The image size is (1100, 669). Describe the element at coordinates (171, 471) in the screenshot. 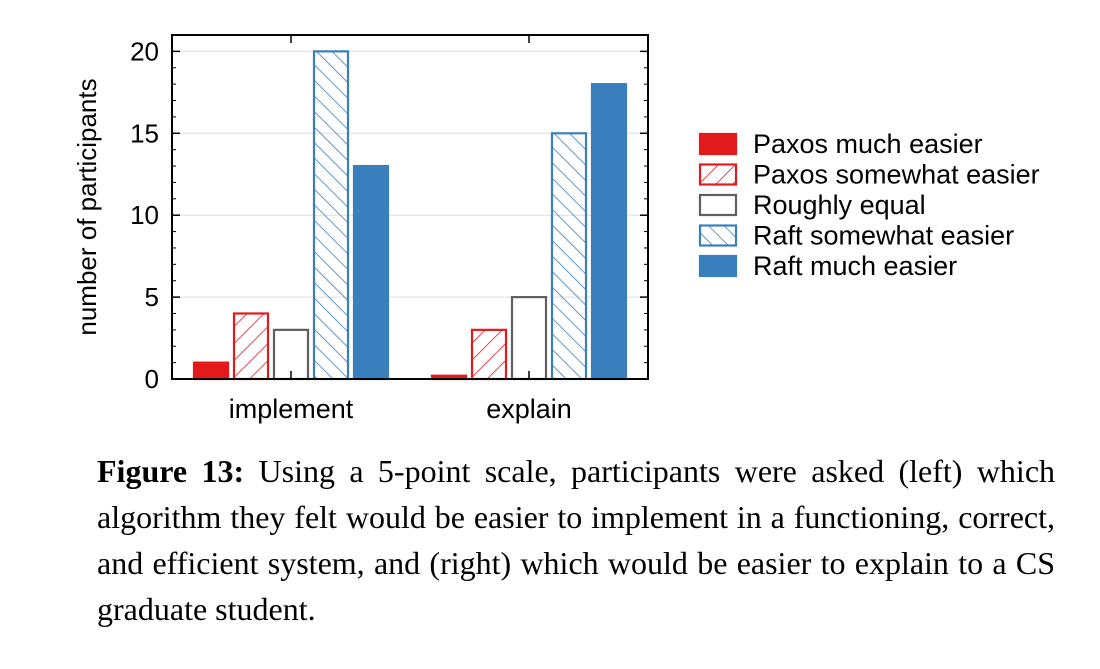

I see `caption-label: Figure 13:` at that location.